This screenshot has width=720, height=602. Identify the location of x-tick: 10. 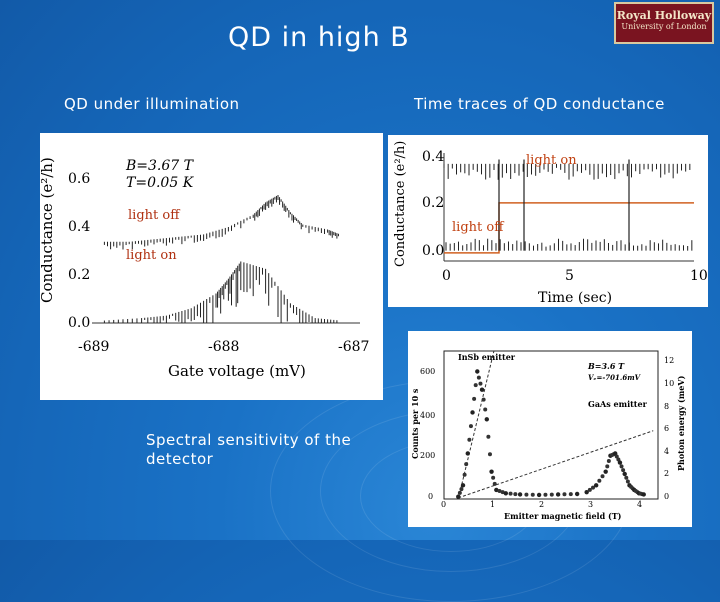
(699, 276).